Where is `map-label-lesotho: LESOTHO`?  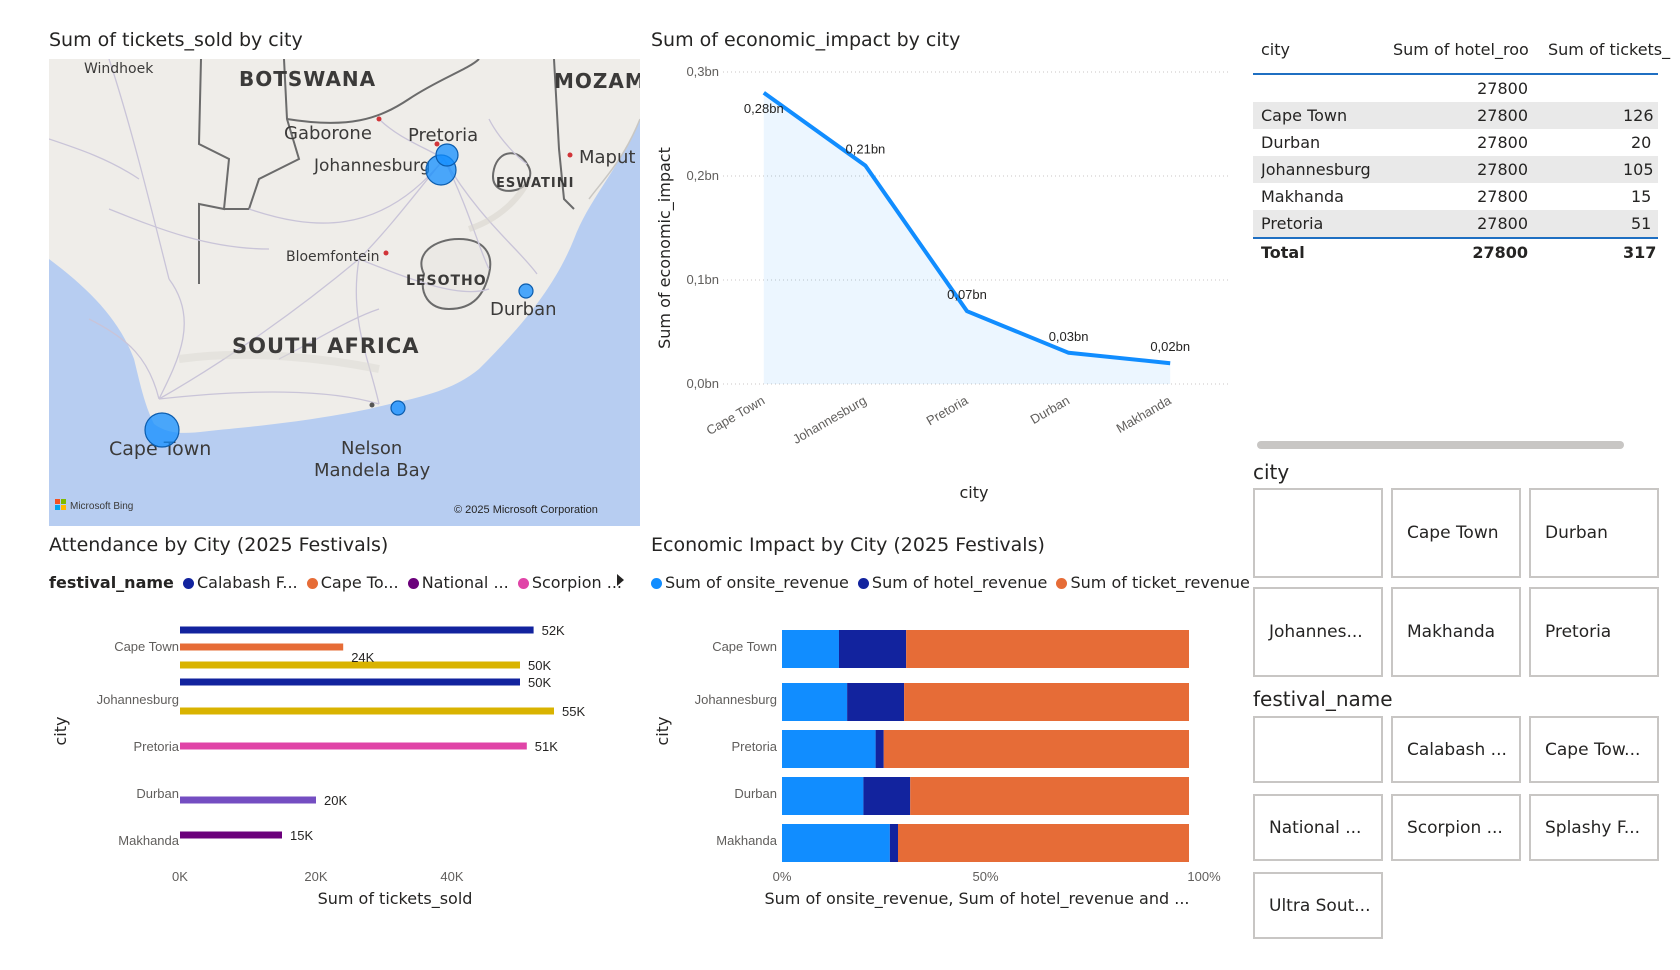
map-label-lesotho: LESOTHO is located at coordinates (446, 281).